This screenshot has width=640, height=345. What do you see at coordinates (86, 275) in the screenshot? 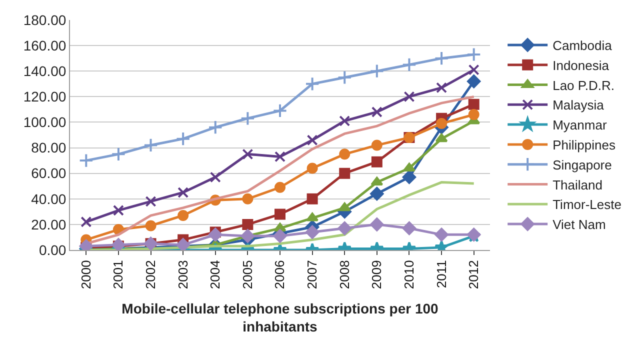
I see `x-tick-label: 2000` at bounding box center [86, 275].